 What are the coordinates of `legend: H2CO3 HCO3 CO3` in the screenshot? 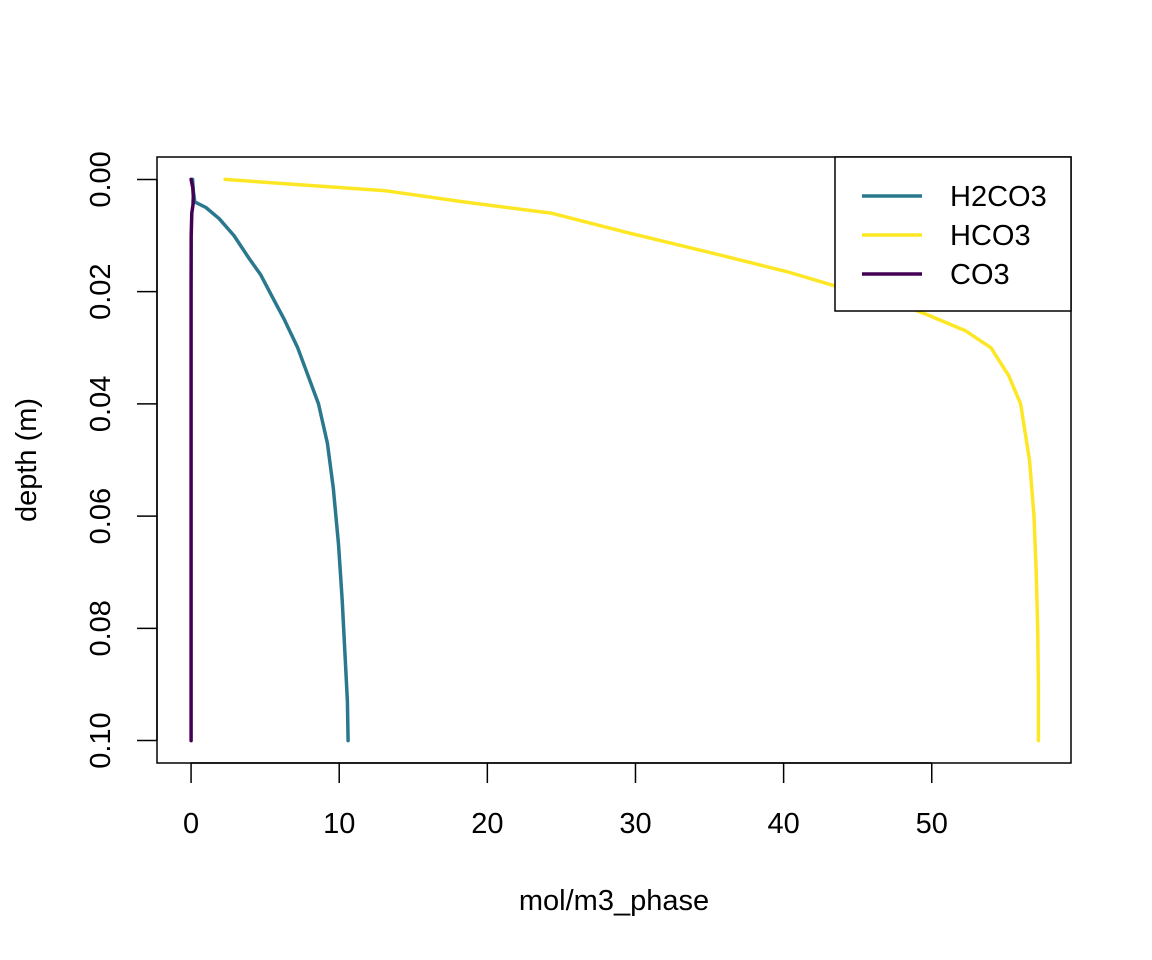 It's located at (953, 234).